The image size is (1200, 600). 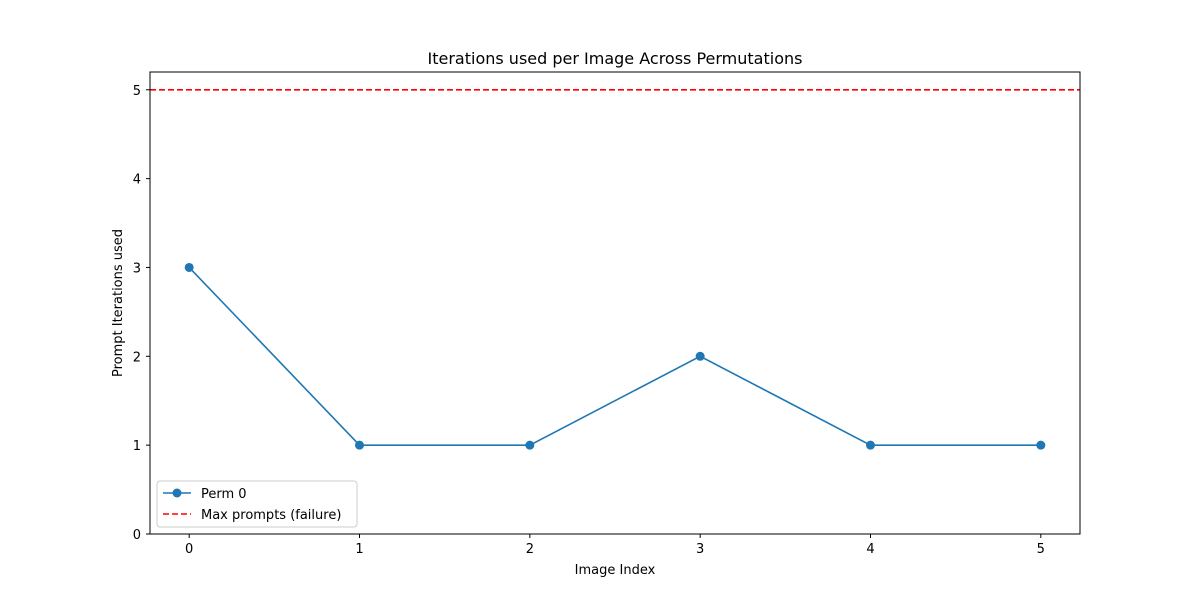 What do you see at coordinates (359, 549) in the screenshot?
I see `x-tick-label: 1` at bounding box center [359, 549].